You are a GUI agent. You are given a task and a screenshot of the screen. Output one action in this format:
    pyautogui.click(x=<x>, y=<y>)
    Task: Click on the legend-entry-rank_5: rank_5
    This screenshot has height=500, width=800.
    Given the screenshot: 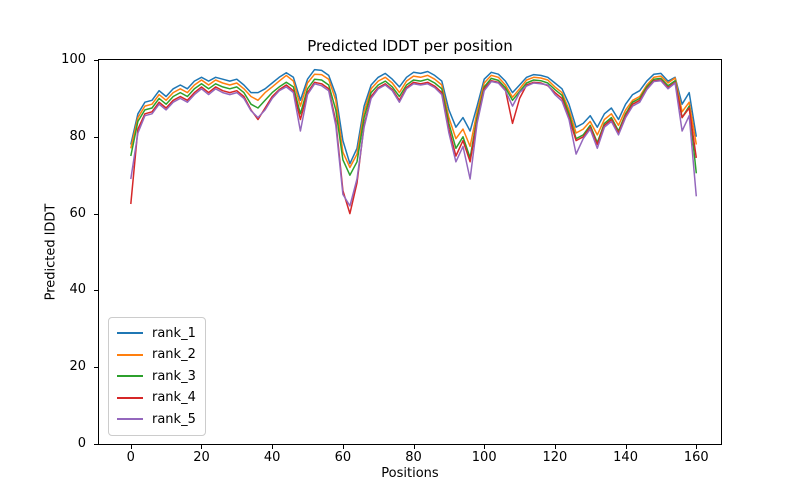 What is the action you would take?
    pyautogui.click(x=156, y=420)
    